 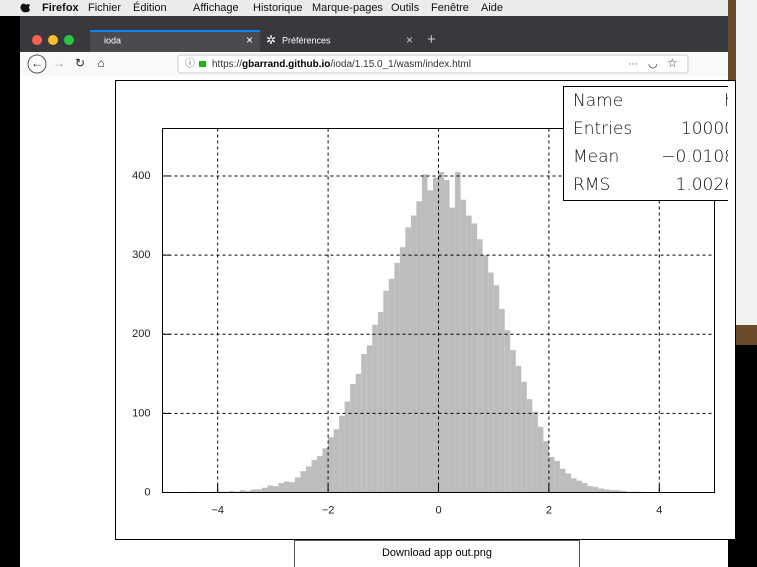 I want to click on menu-item: Édition, so click(x=150, y=7).